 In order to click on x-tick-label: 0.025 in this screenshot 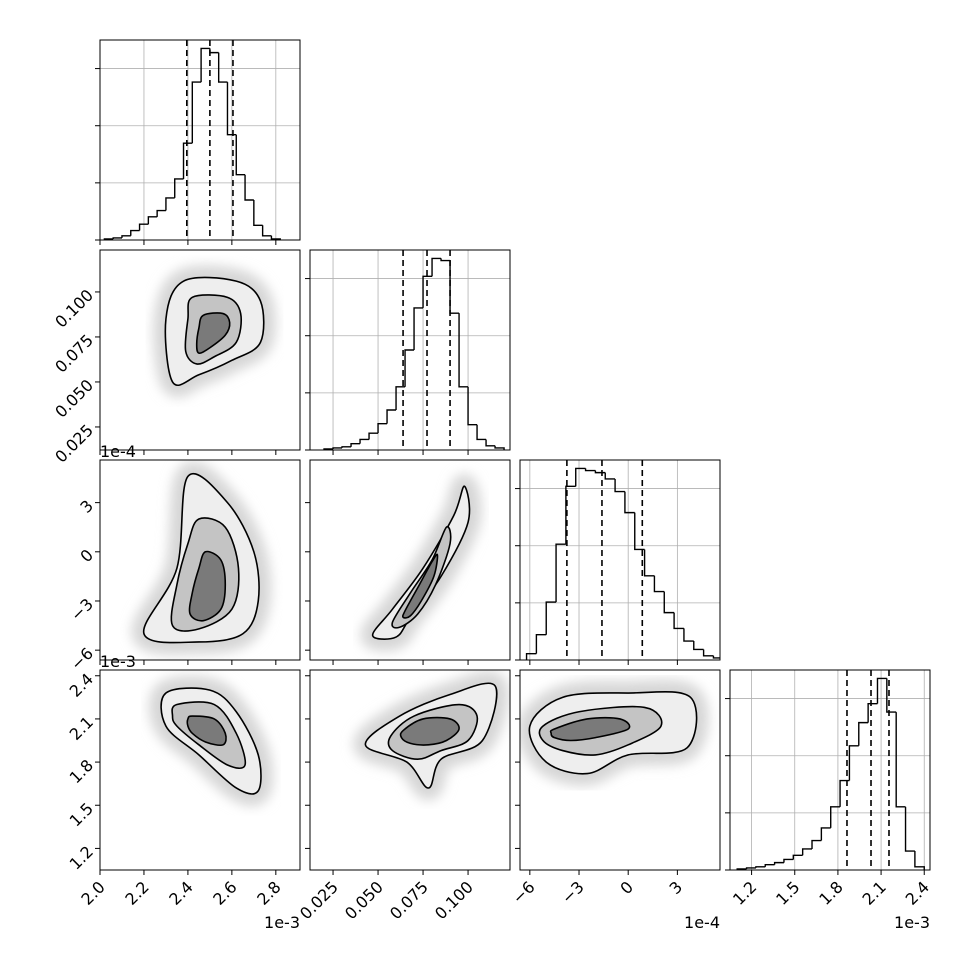, I will do `click(319, 900)`.